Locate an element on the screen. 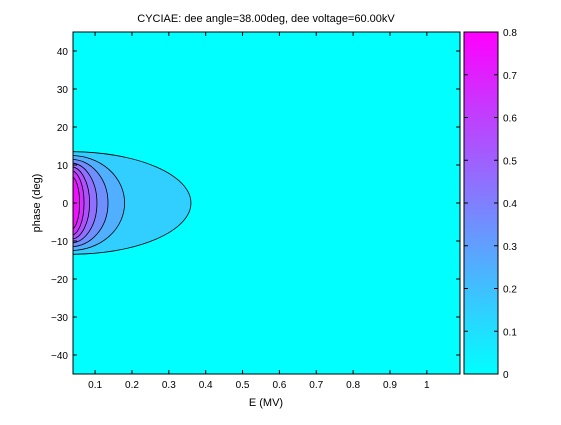  x-axis-label: E (MV) is located at coordinates (266, 403).